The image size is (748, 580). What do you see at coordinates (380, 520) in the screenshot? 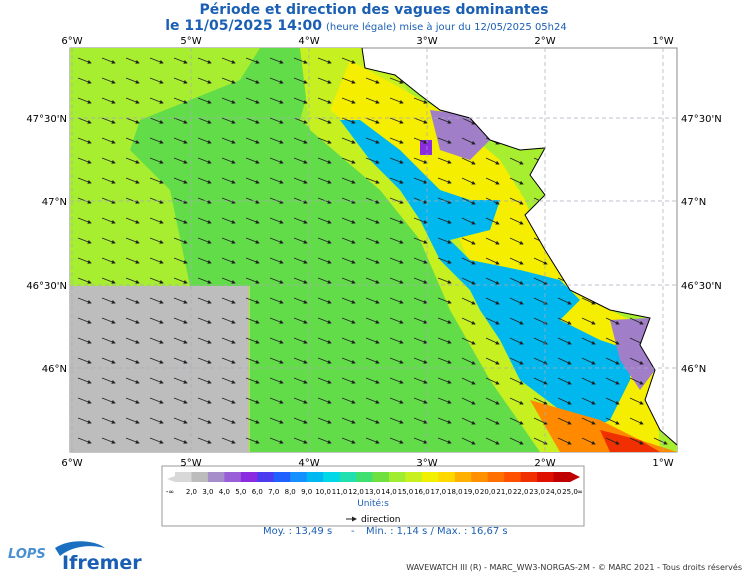
I see `direction-label: direction` at bounding box center [380, 520].